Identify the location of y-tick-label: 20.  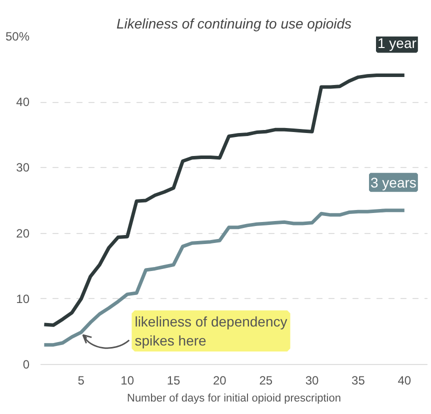
(23, 233).